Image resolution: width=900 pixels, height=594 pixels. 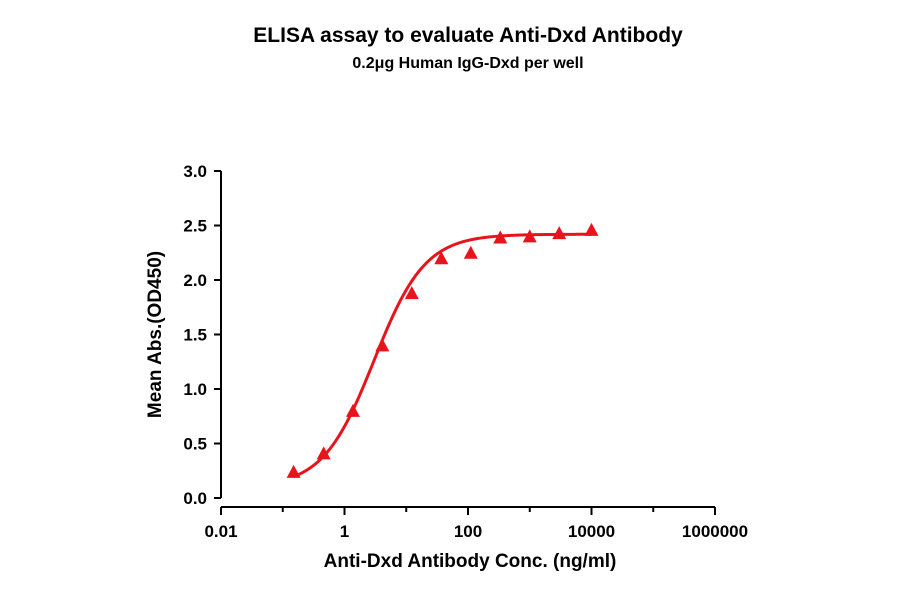 I want to click on fit-layer, so click(x=442, y=355).